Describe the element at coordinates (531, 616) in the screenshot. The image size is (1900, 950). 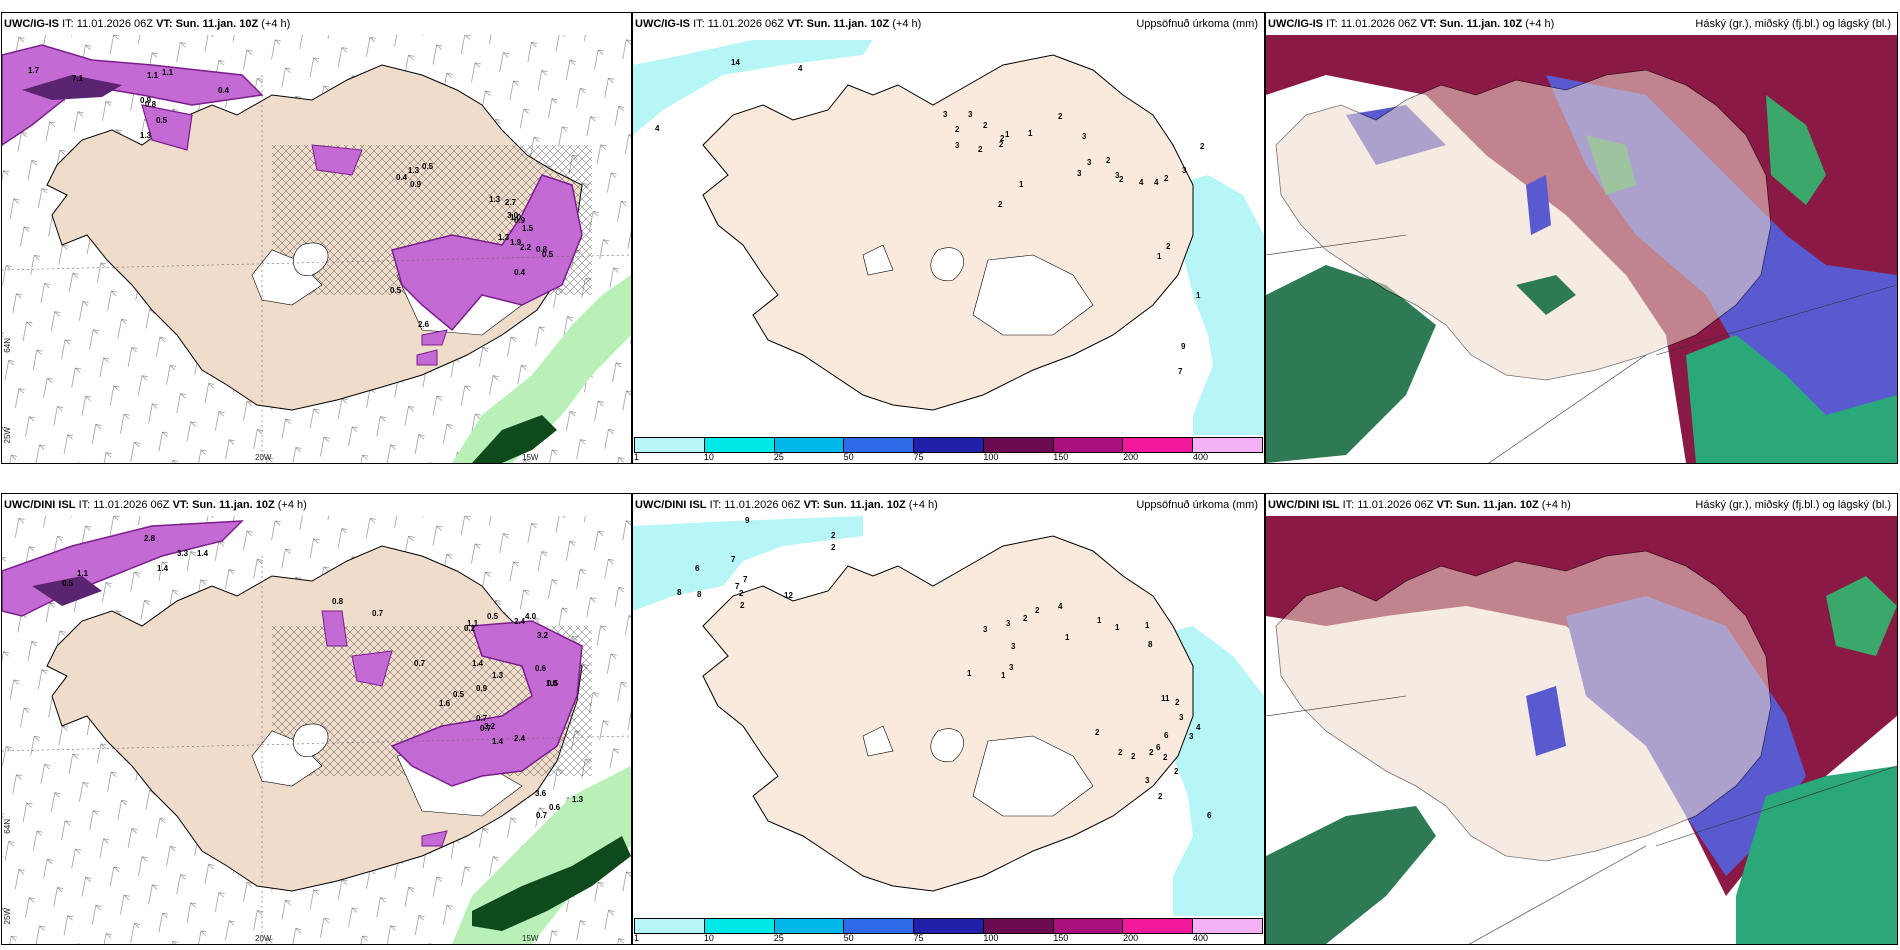
I see `field-value-label: 4.0` at that location.